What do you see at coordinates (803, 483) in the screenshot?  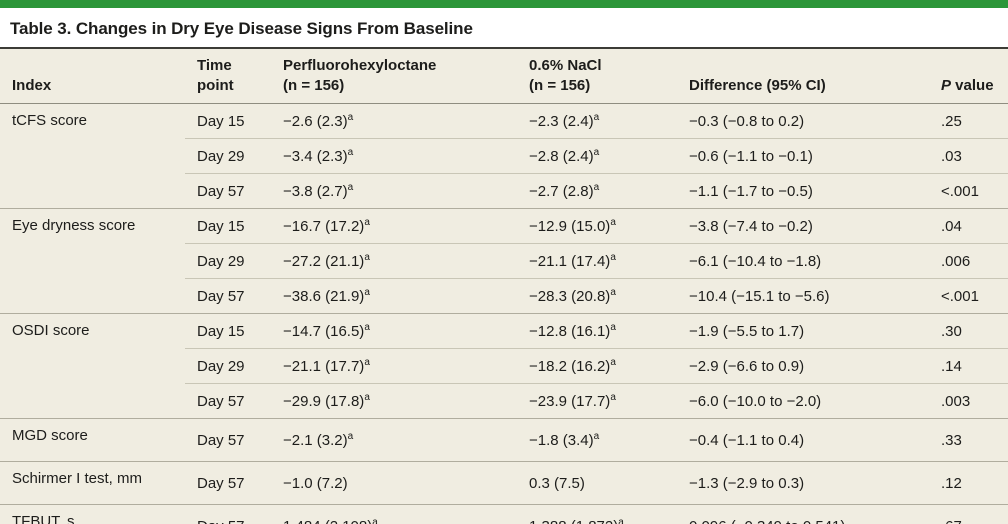 I see `cell-difference: −1.3 (−2.9 to 0.3)` at bounding box center [803, 483].